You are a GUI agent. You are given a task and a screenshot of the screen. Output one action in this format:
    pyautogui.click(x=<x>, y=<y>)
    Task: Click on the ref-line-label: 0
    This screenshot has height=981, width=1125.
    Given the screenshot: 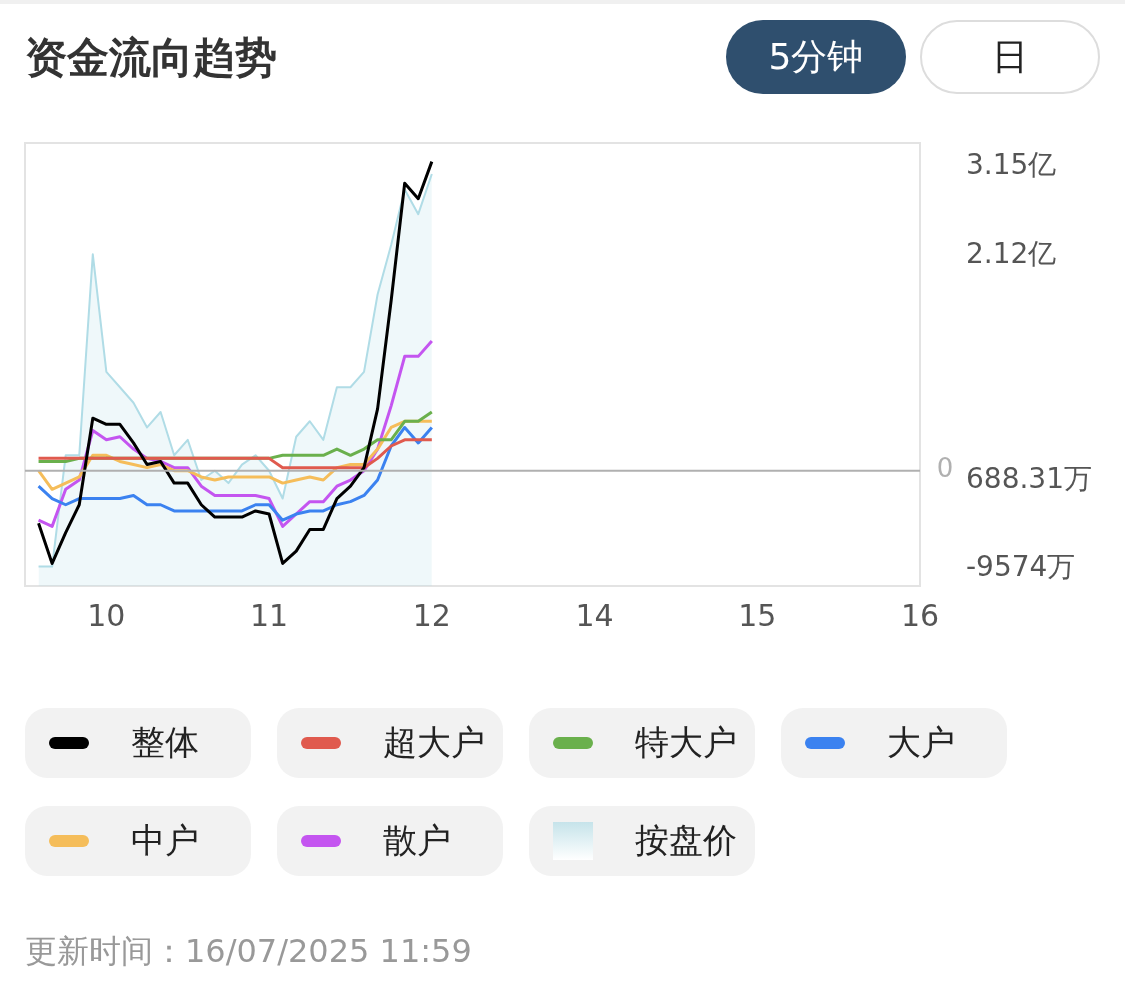 What is the action you would take?
    pyautogui.click(x=945, y=468)
    